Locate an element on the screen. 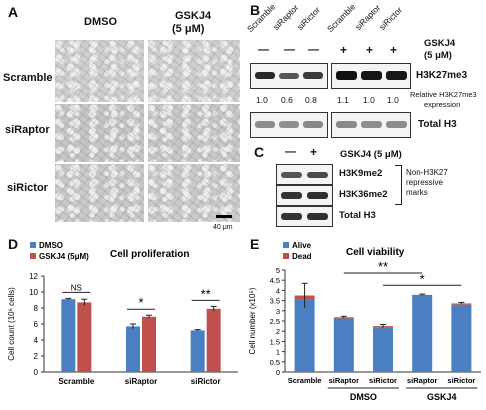 This screenshot has width=486, height=410. blot-label-h3k9me2: H3K9me2 is located at coordinates (361, 173).